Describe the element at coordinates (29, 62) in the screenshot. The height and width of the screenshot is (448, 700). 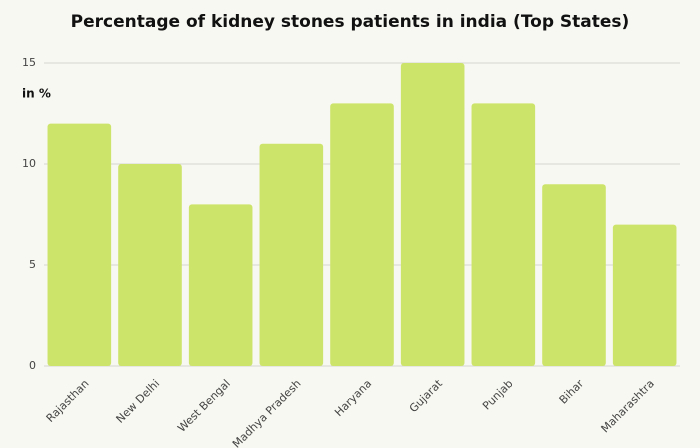
I see `y-tick-label: 15` at that location.